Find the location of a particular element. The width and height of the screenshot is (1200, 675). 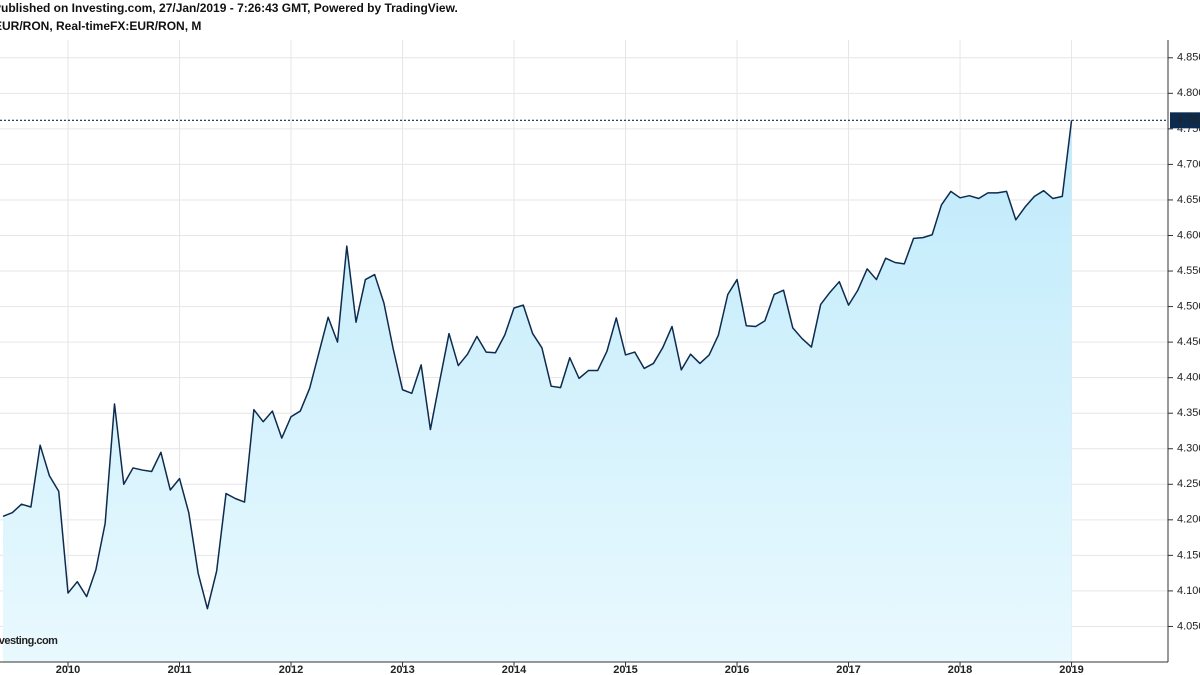

y-tick-label: 4.550 is located at coordinates (1188, 271).